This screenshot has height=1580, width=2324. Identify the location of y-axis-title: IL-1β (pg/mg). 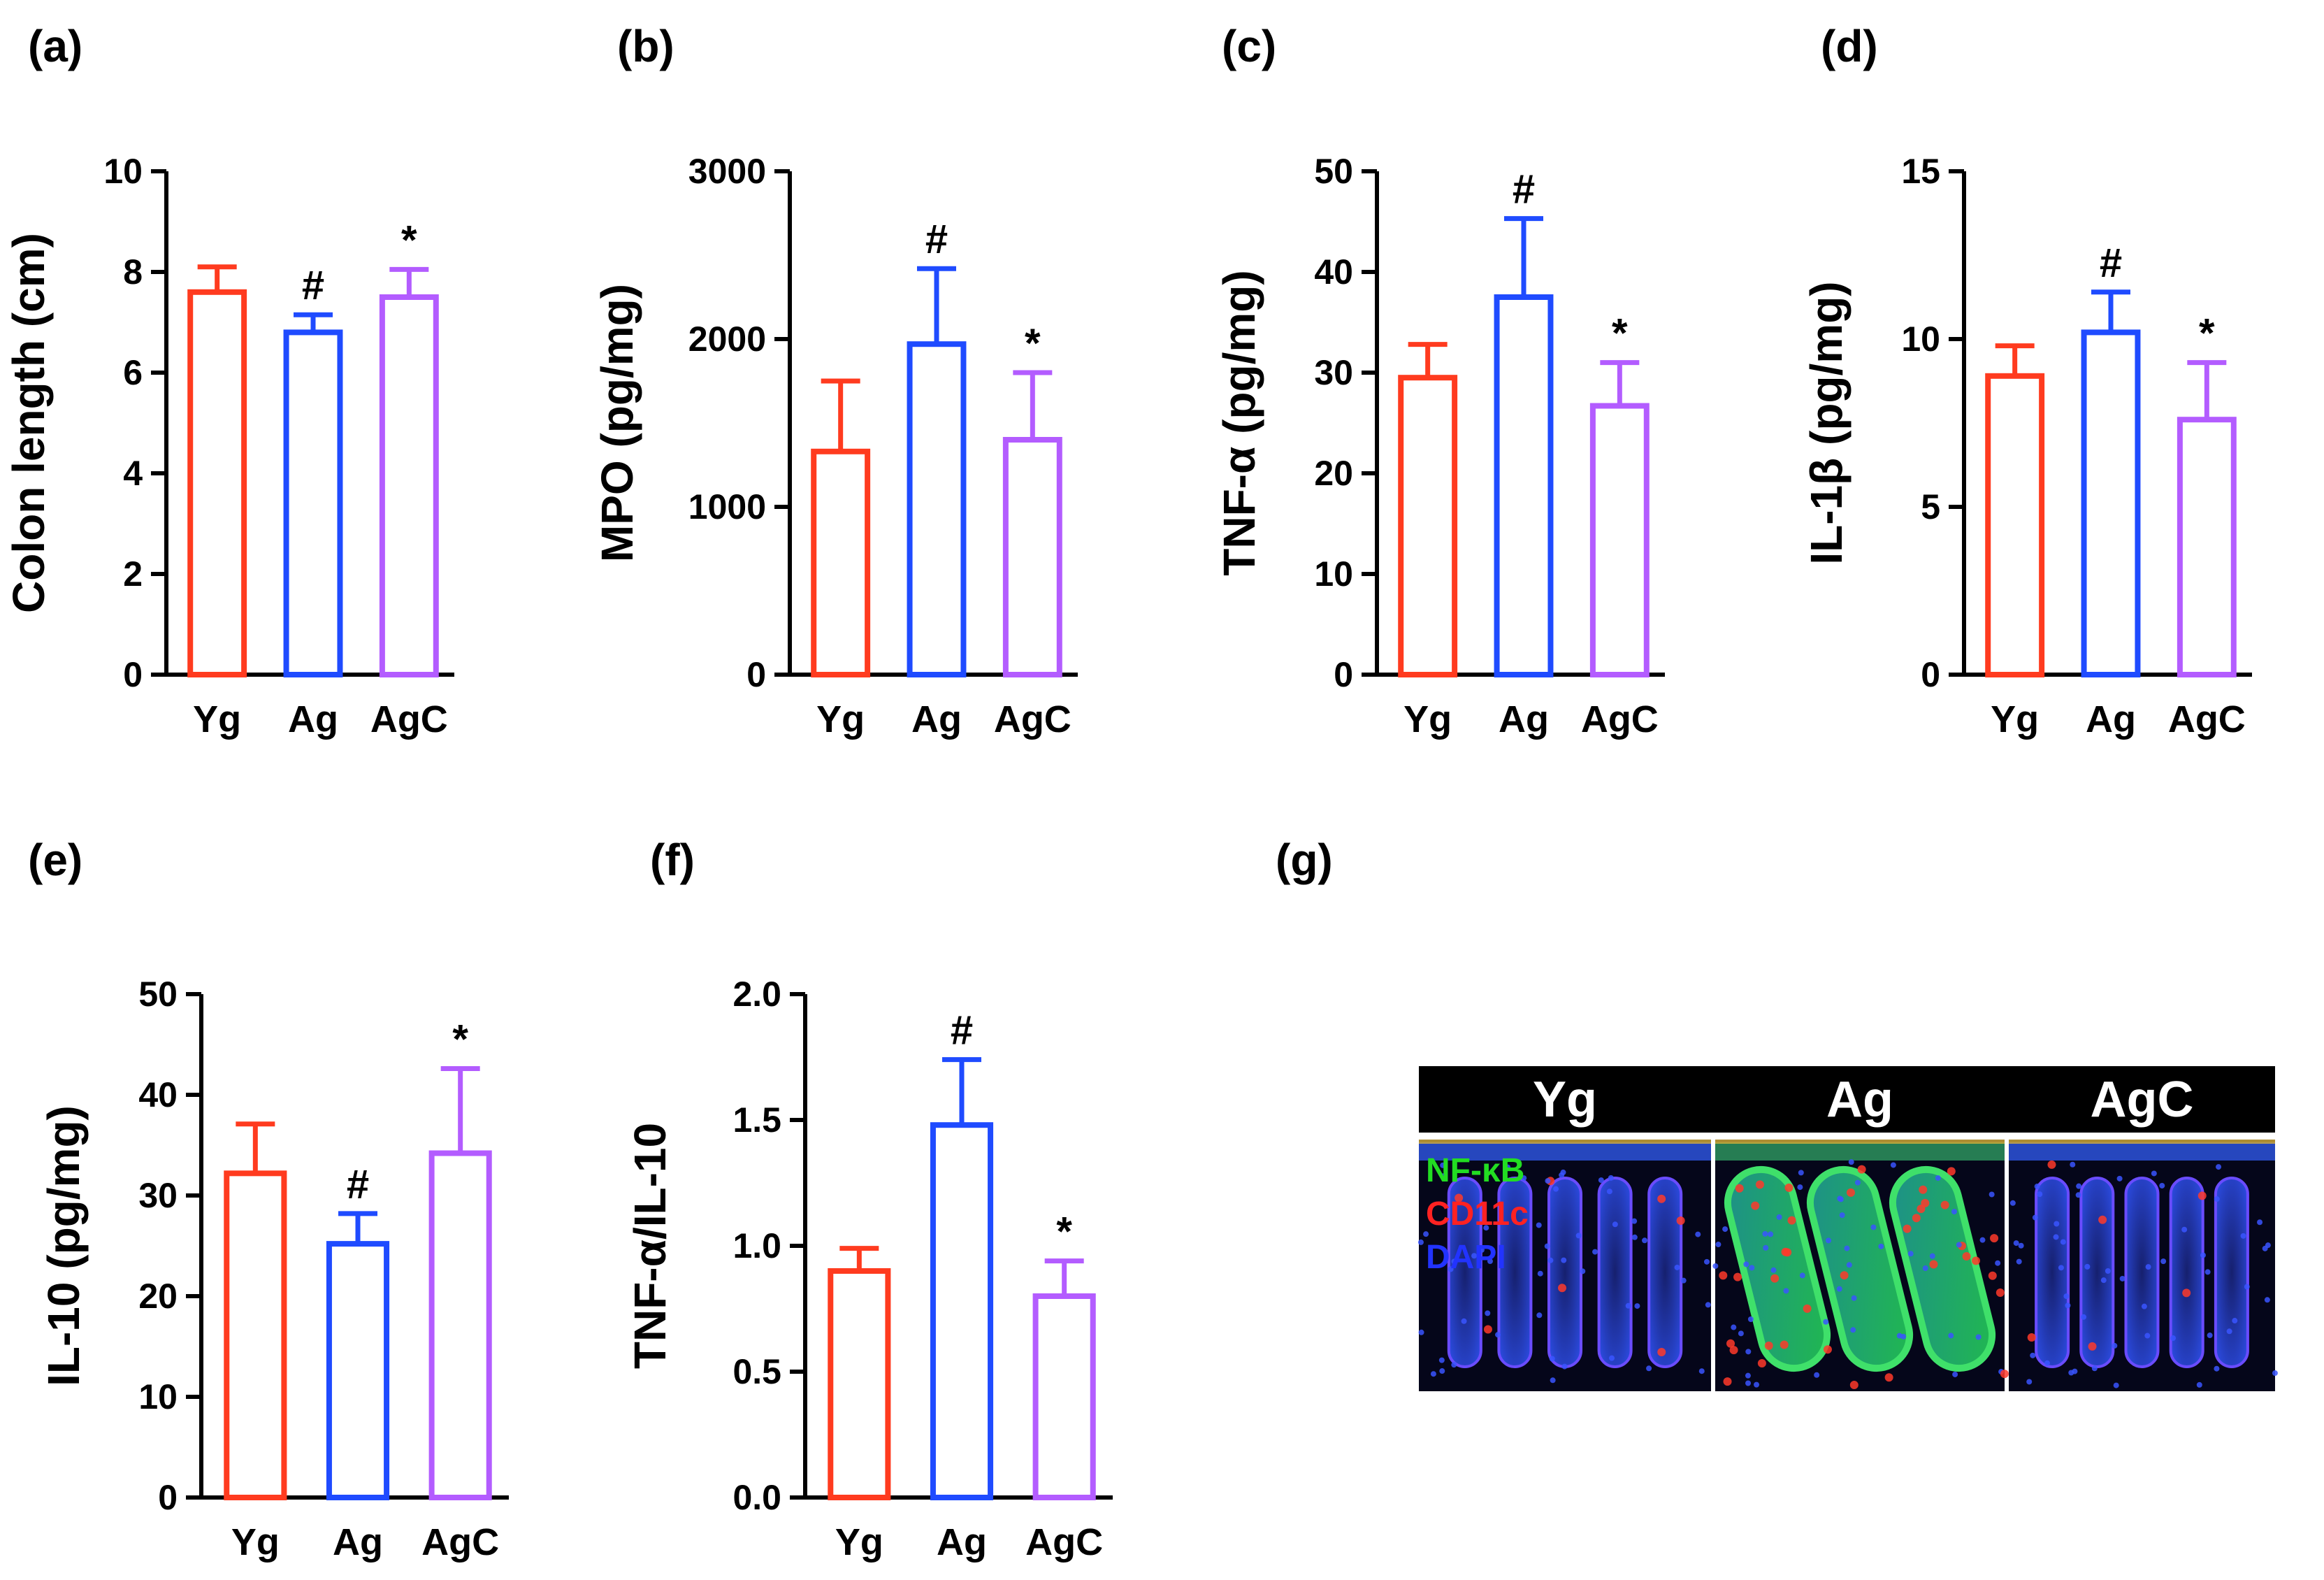
(1827, 423).